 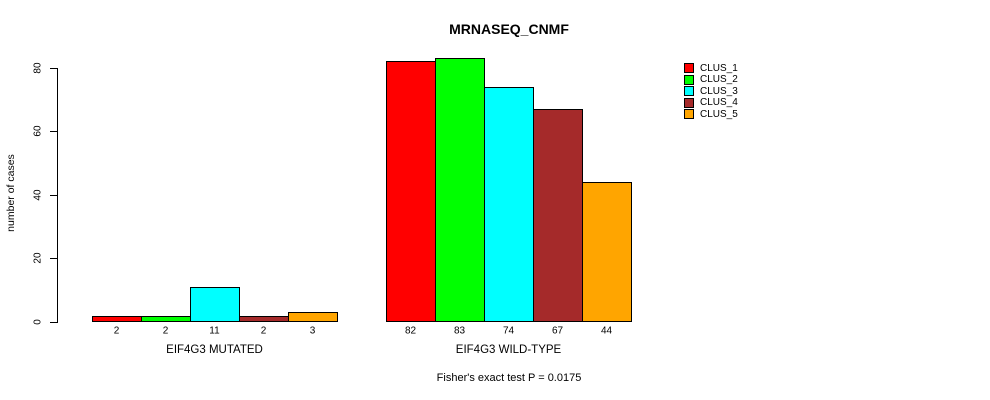 What do you see at coordinates (509, 29) in the screenshot?
I see `chart-title: MRNASEQ_CNMF` at bounding box center [509, 29].